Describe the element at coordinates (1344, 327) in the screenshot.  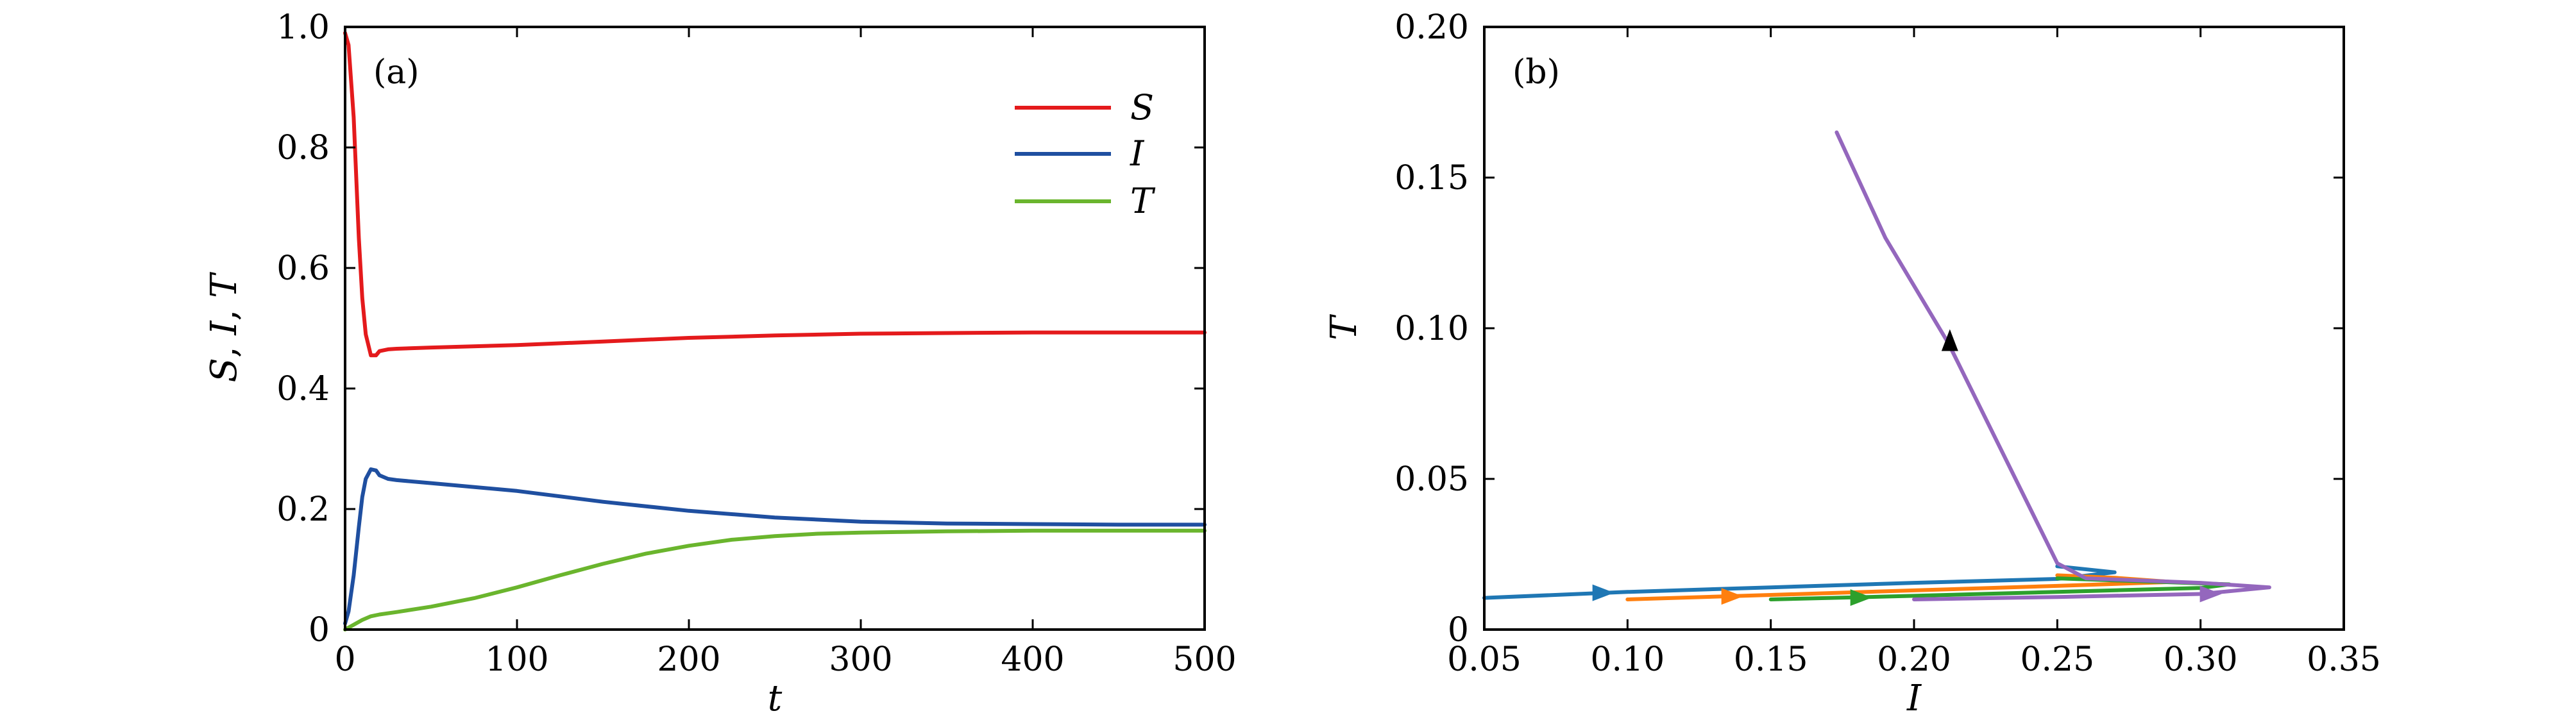
I see `panel-b-y-axis-label: T` at that location.